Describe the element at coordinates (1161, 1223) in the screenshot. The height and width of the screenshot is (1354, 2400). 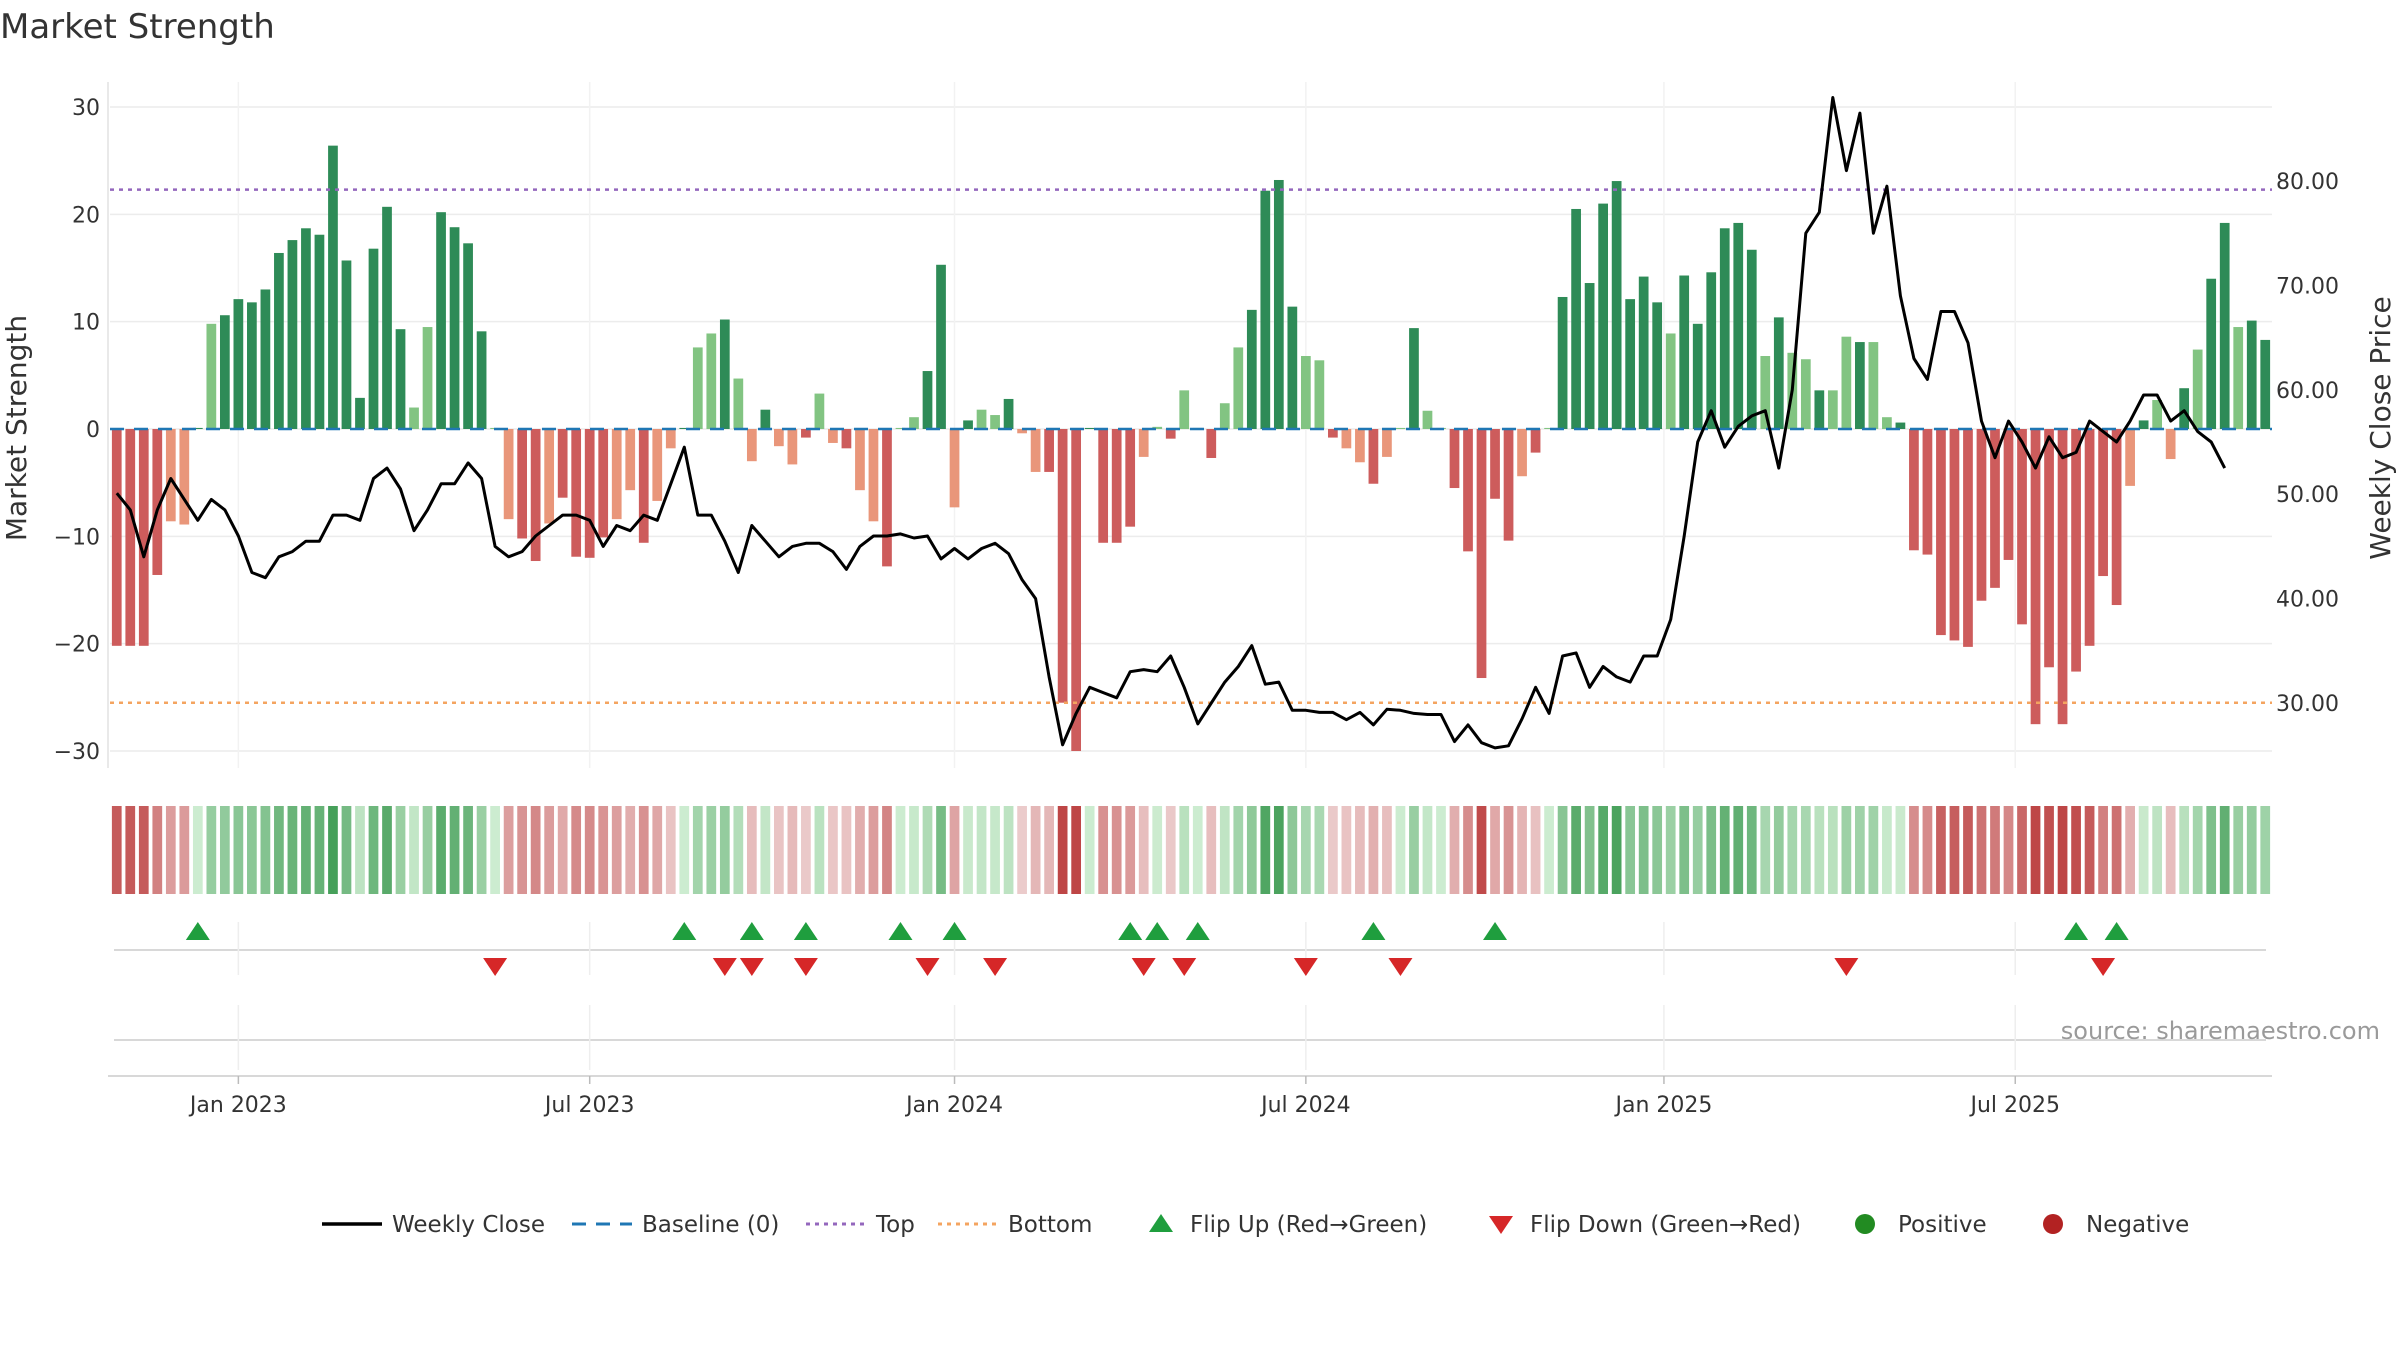
I see `flip-up-icon` at that location.